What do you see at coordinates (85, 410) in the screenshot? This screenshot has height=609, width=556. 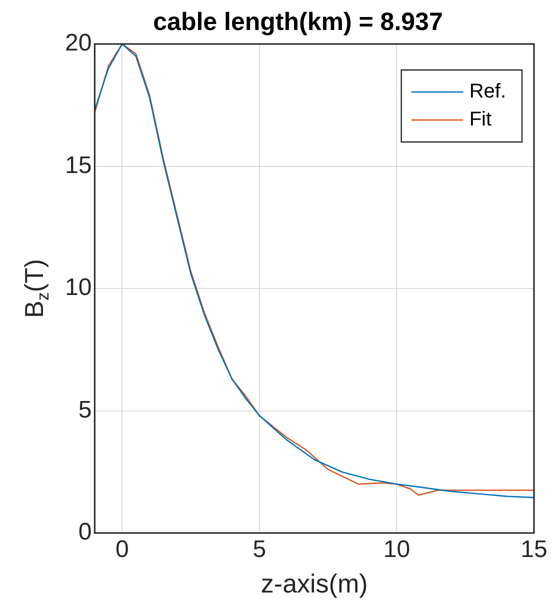 I see `y-tick-label: 5` at bounding box center [85, 410].